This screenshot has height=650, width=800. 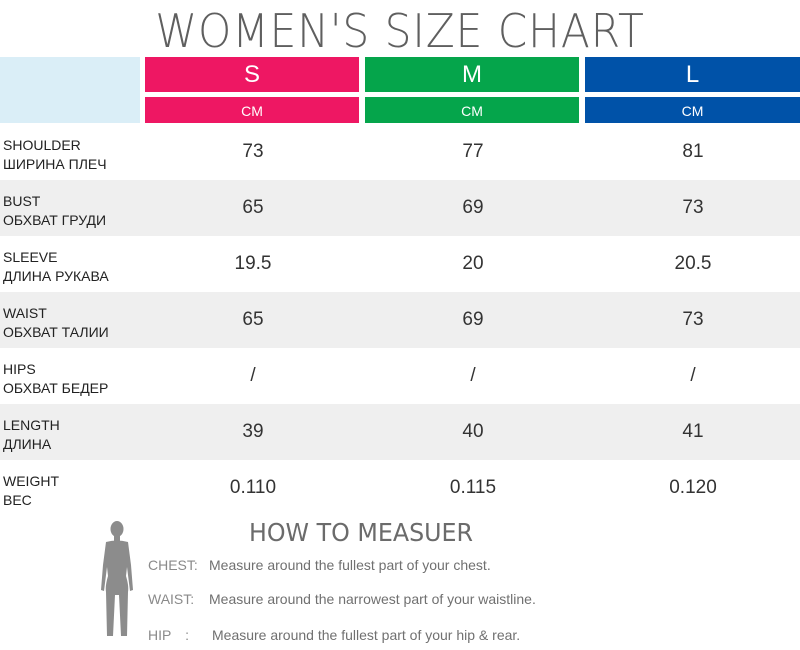 I want to click on unit-header-s: CM, so click(x=252, y=110).